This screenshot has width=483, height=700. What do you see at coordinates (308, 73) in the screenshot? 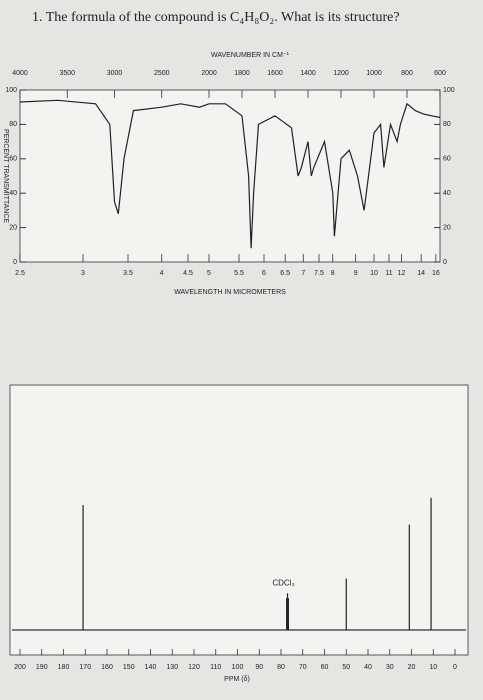
I see `x-tick-label: 1400` at bounding box center [308, 73].